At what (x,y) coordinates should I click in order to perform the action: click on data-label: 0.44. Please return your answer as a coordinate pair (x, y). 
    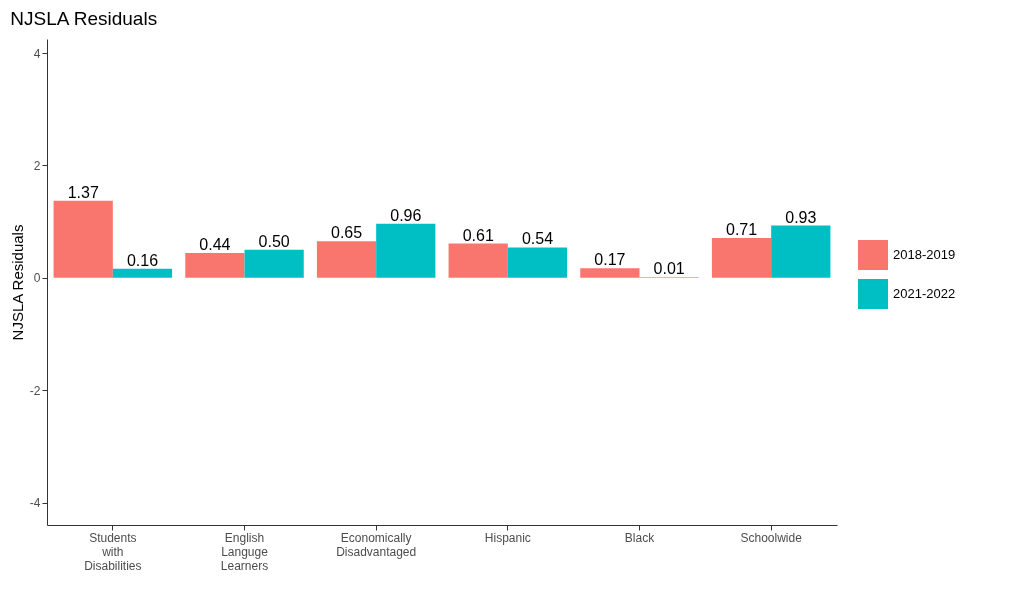
    Looking at the image, I should click on (215, 245).